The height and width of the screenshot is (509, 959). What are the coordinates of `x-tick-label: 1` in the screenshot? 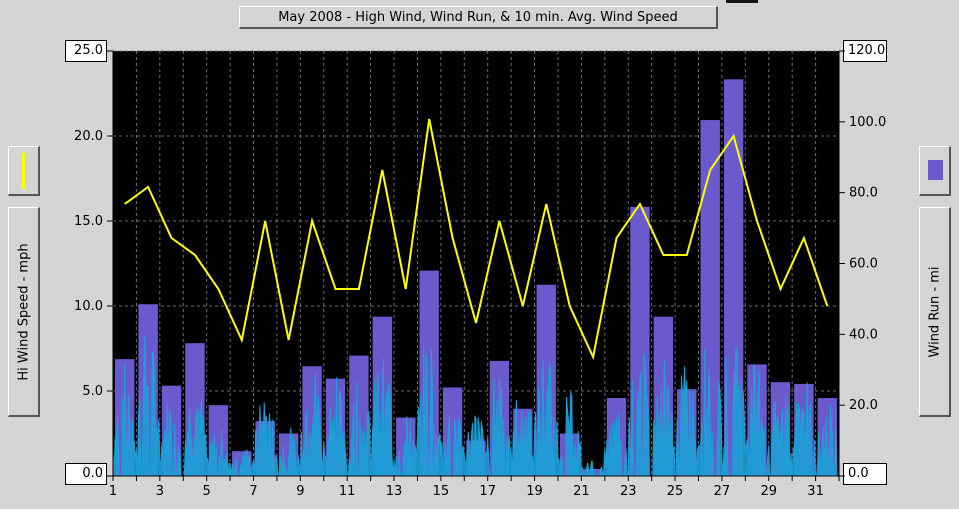 It's located at (113, 491).